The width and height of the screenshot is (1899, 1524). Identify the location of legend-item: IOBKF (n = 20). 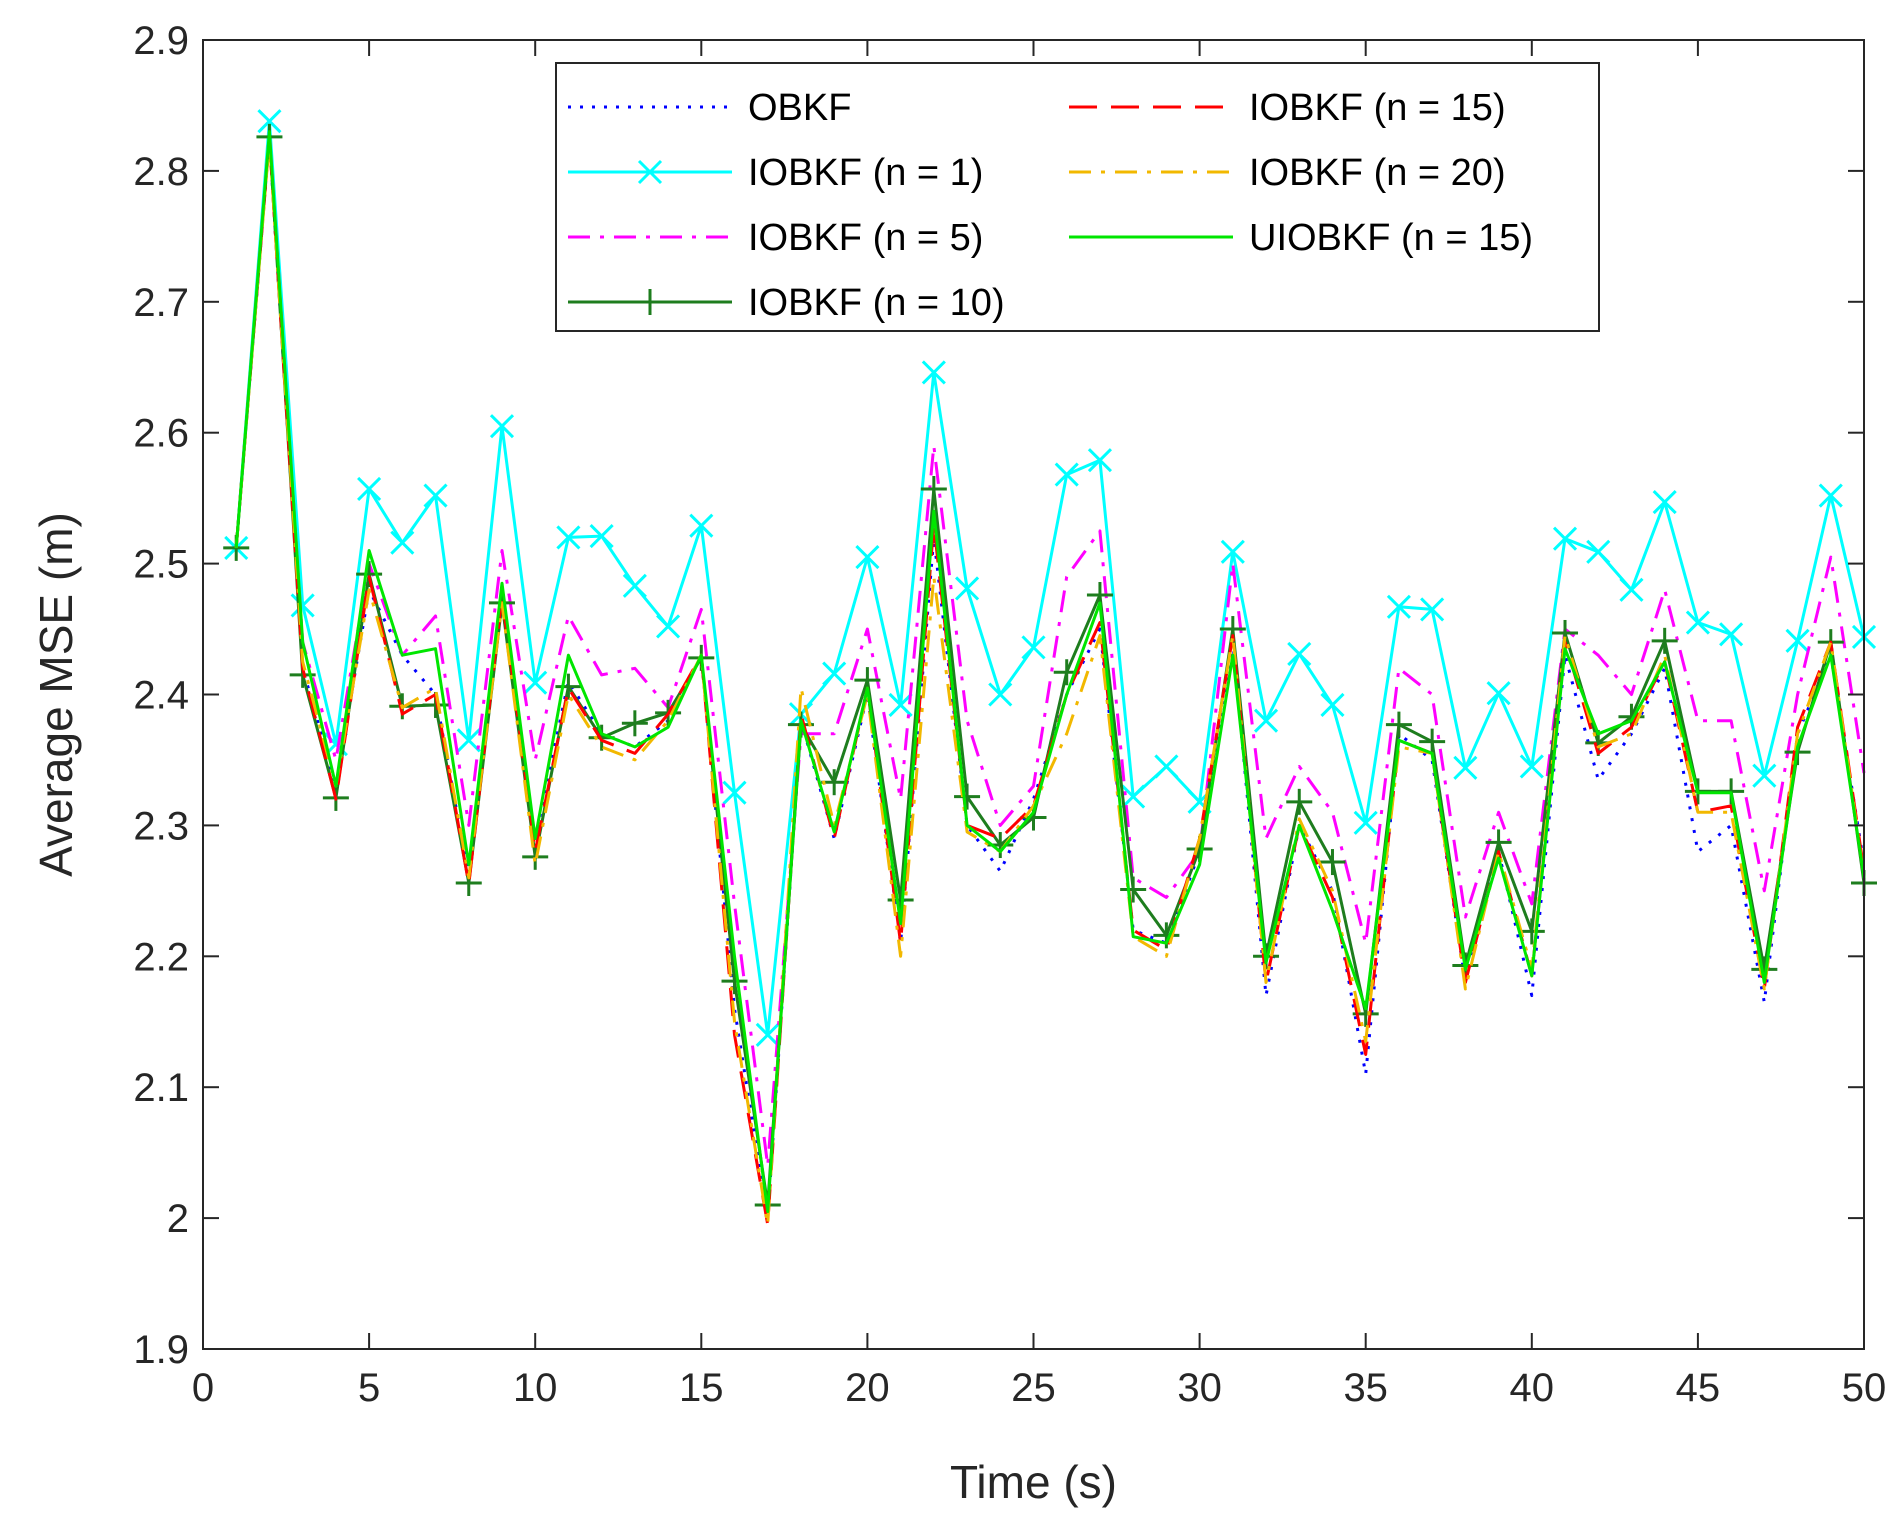
(1287, 173).